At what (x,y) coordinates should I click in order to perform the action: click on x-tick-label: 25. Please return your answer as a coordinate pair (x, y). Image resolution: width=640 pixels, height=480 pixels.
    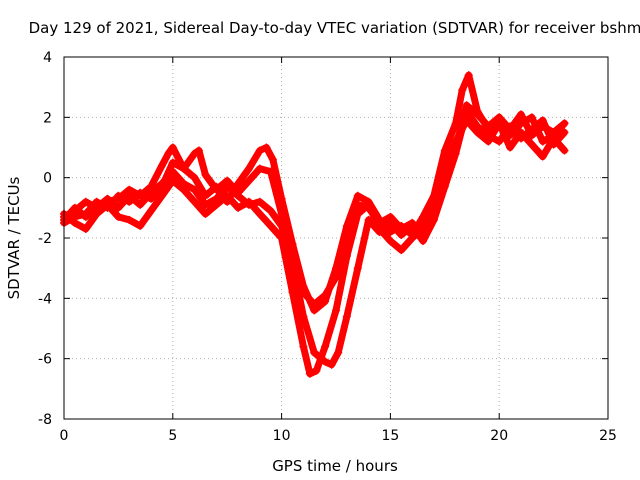
    Looking at the image, I should click on (608, 436).